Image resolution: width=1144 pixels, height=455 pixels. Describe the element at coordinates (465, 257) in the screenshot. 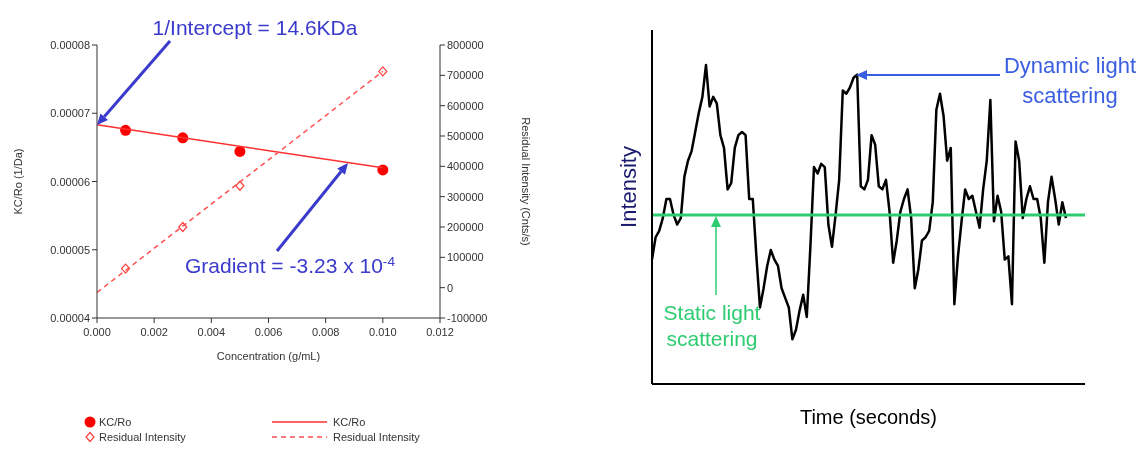

I see `y2-tick-label: 100000` at that location.